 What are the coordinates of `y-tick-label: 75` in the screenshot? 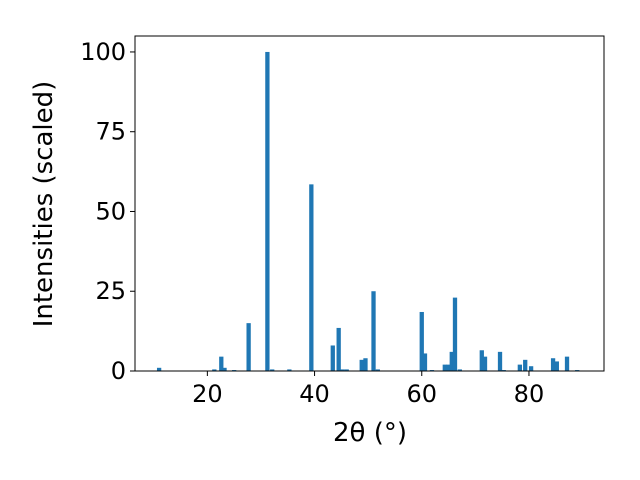 It's located at (110, 132).